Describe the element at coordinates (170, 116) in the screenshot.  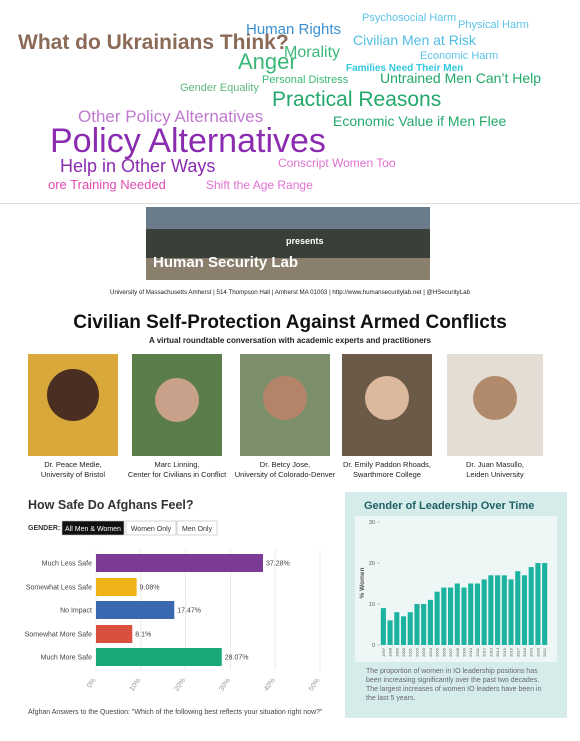
I see `word: Other Policy Alternatives` at that location.